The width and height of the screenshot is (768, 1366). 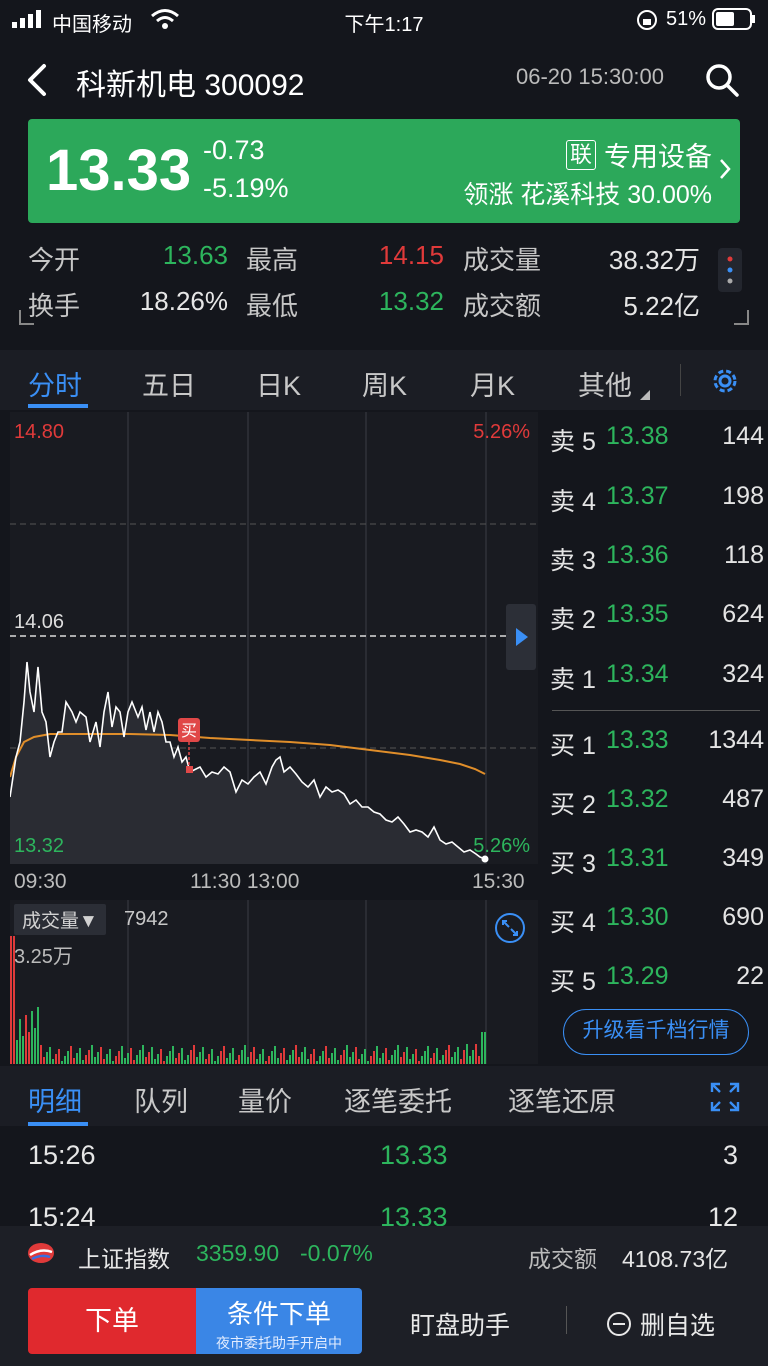 I want to click on tab-other: 其他, so click(x=605, y=386).